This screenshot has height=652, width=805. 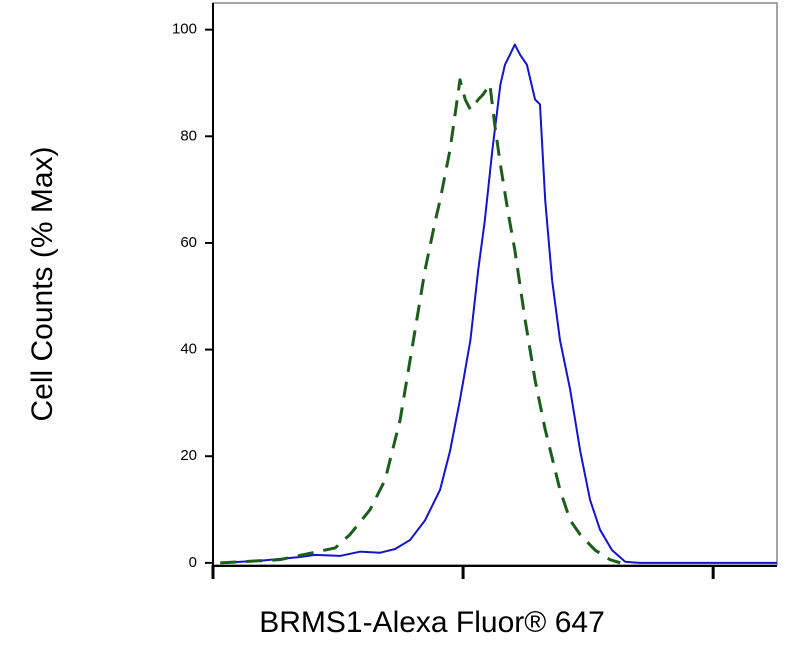 What do you see at coordinates (42, 283) in the screenshot?
I see `y-axis-title: Cell Counts (% Max)` at bounding box center [42, 283].